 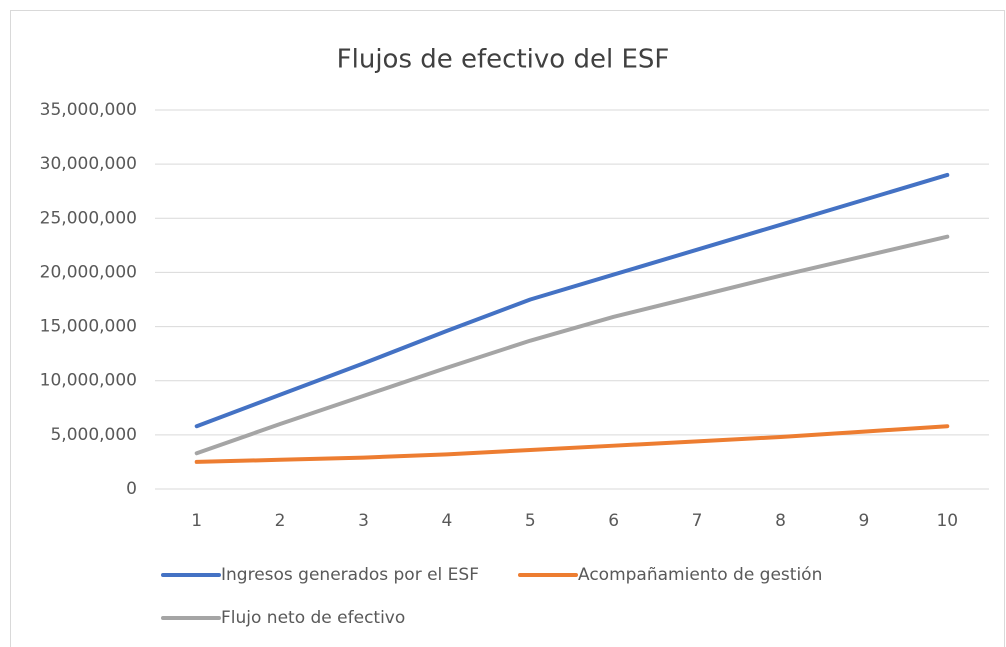 What do you see at coordinates (780, 521) in the screenshot?
I see `x-tick-label: 8` at bounding box center [780, 521].